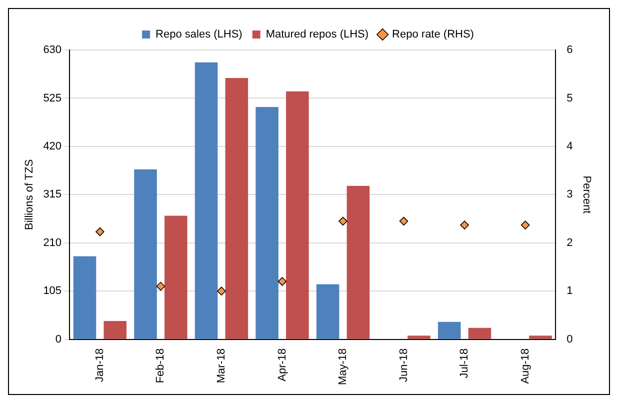 The image size is (621, 403). What do you see at coordinates (222, 366) in the screenshot?
I see `x-tick-label: Mar-18` at bounding box center [222, 366].